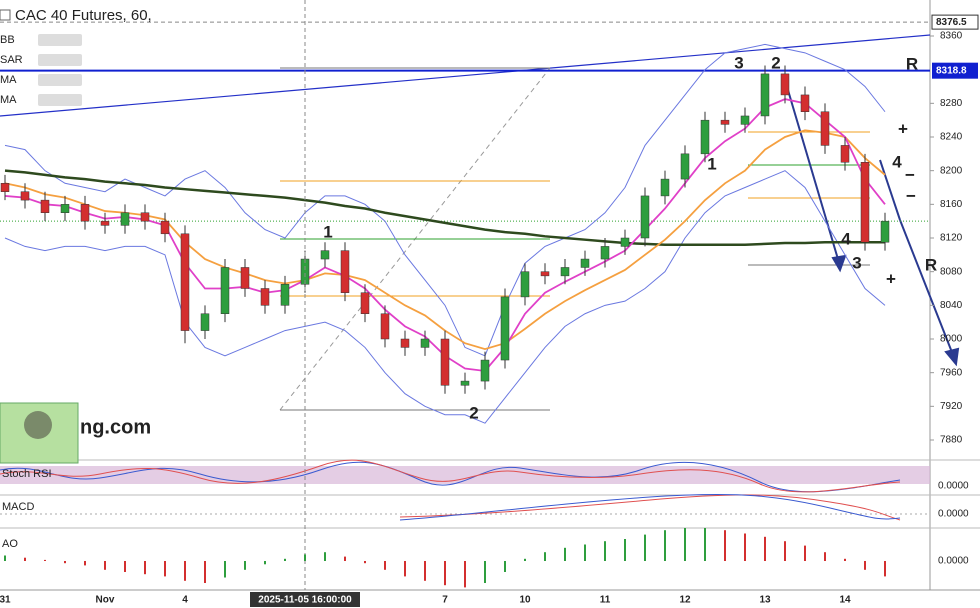 The width and height of the screenshot is (980, 608). Describe the element at coordinates (911, 195) in the screenshot. I see `minus-sign: −` at that location.